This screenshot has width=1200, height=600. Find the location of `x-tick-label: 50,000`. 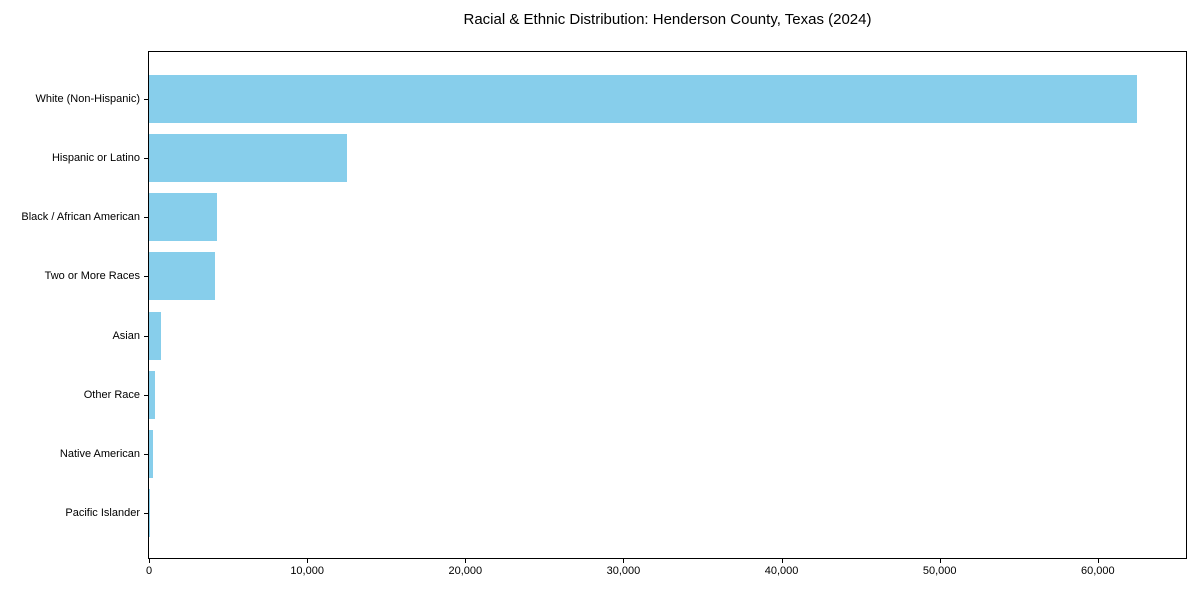

x-tick-label: 50,000 is located at coordinates (939, 571).